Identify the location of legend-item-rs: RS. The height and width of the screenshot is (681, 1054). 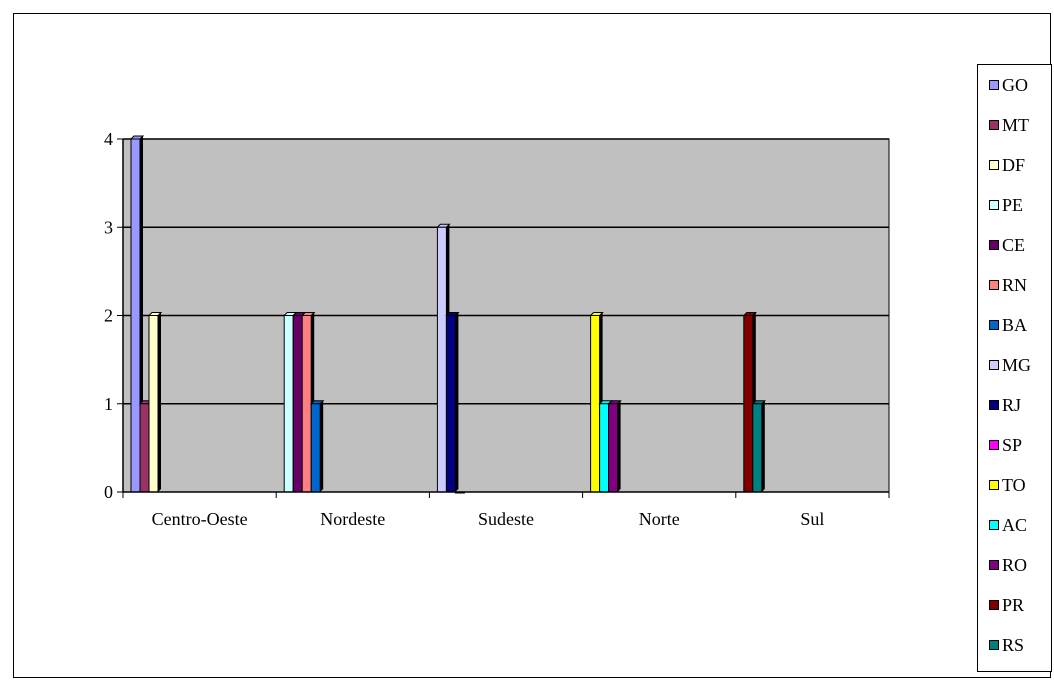
(1006, 645).